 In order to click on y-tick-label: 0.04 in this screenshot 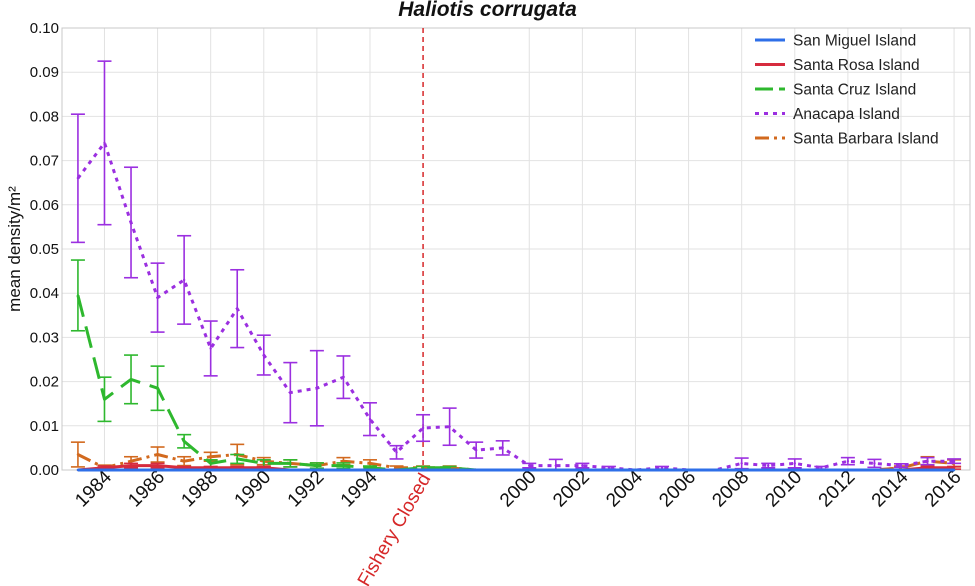, I will do `click(44, 293)`.